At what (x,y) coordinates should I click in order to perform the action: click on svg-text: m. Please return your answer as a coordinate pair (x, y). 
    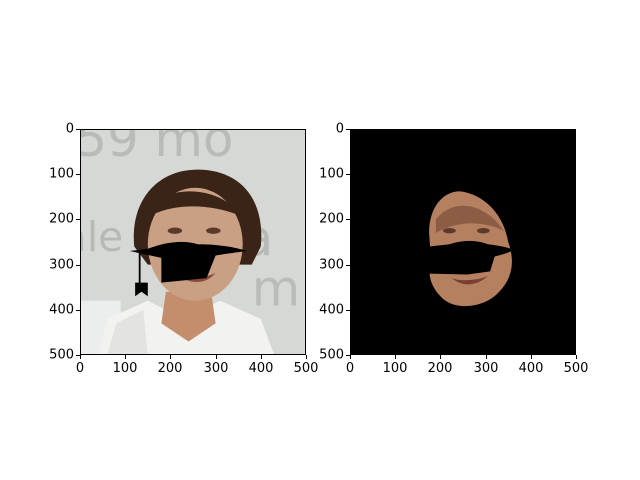
    Looking at the image, I should click on (276, 288).